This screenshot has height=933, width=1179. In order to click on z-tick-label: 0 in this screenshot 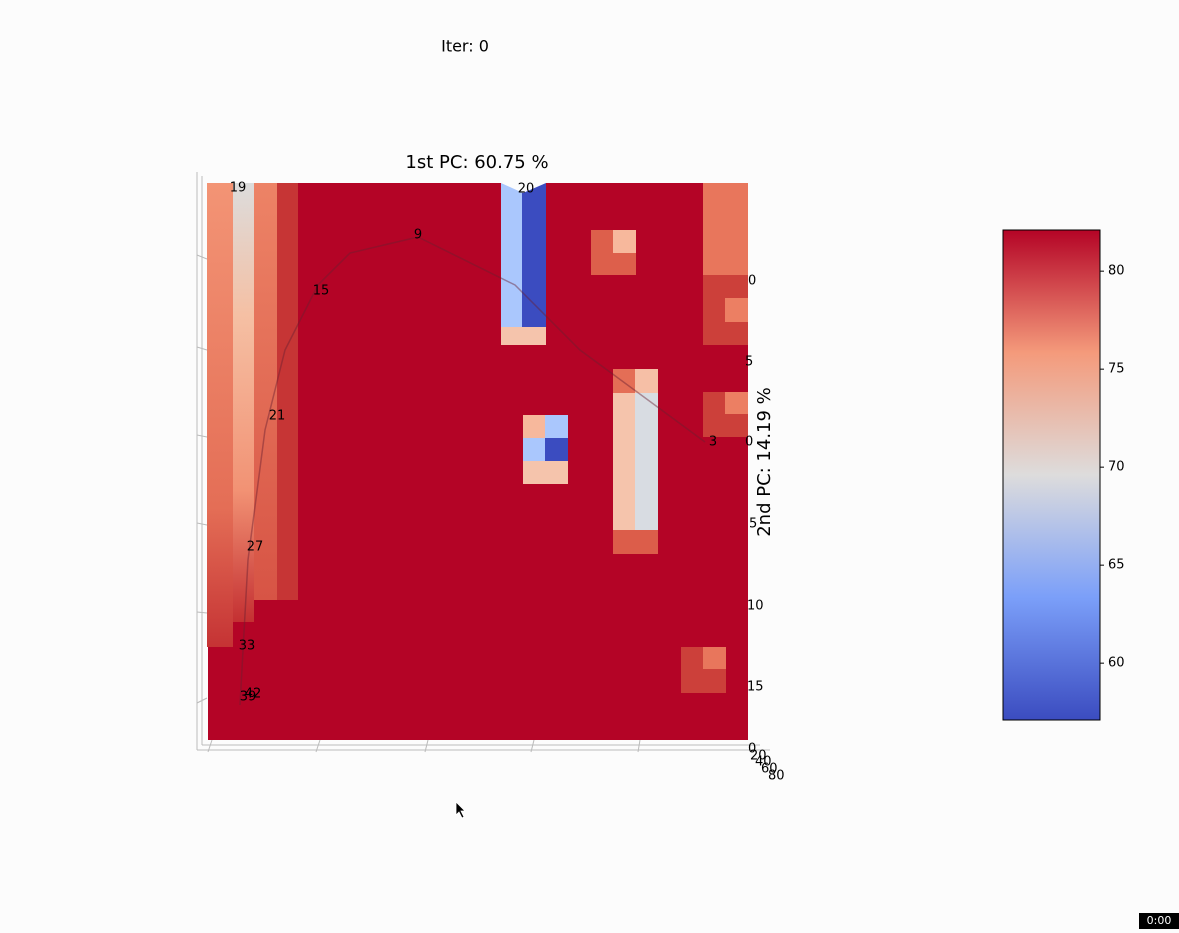, I will do `click(752, 749)`.